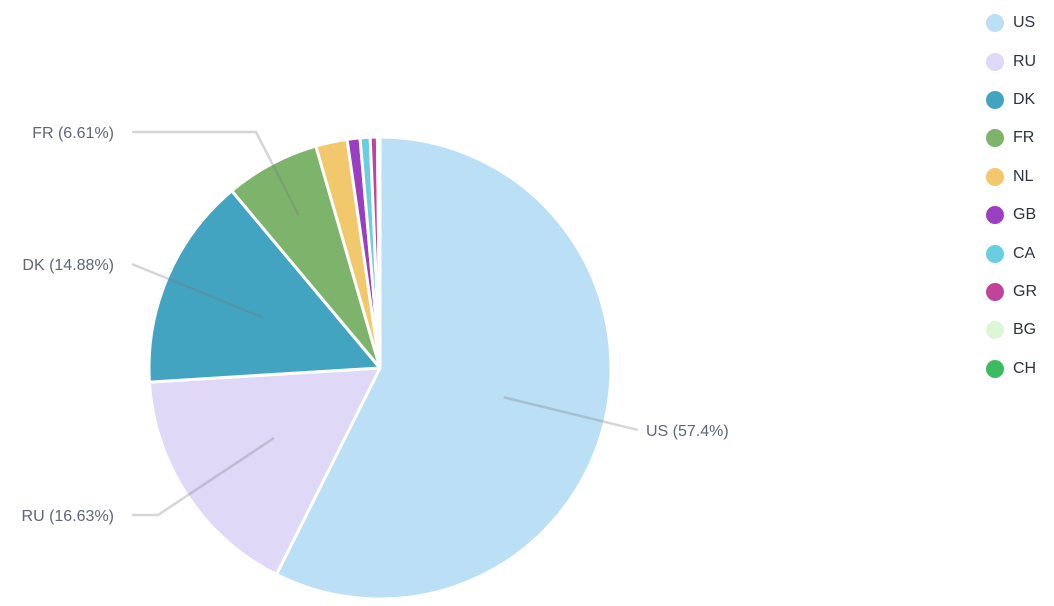 The height and width of the screenshot is (606, 1054). I want to click on legend-label: CA, so click(1024, 253).